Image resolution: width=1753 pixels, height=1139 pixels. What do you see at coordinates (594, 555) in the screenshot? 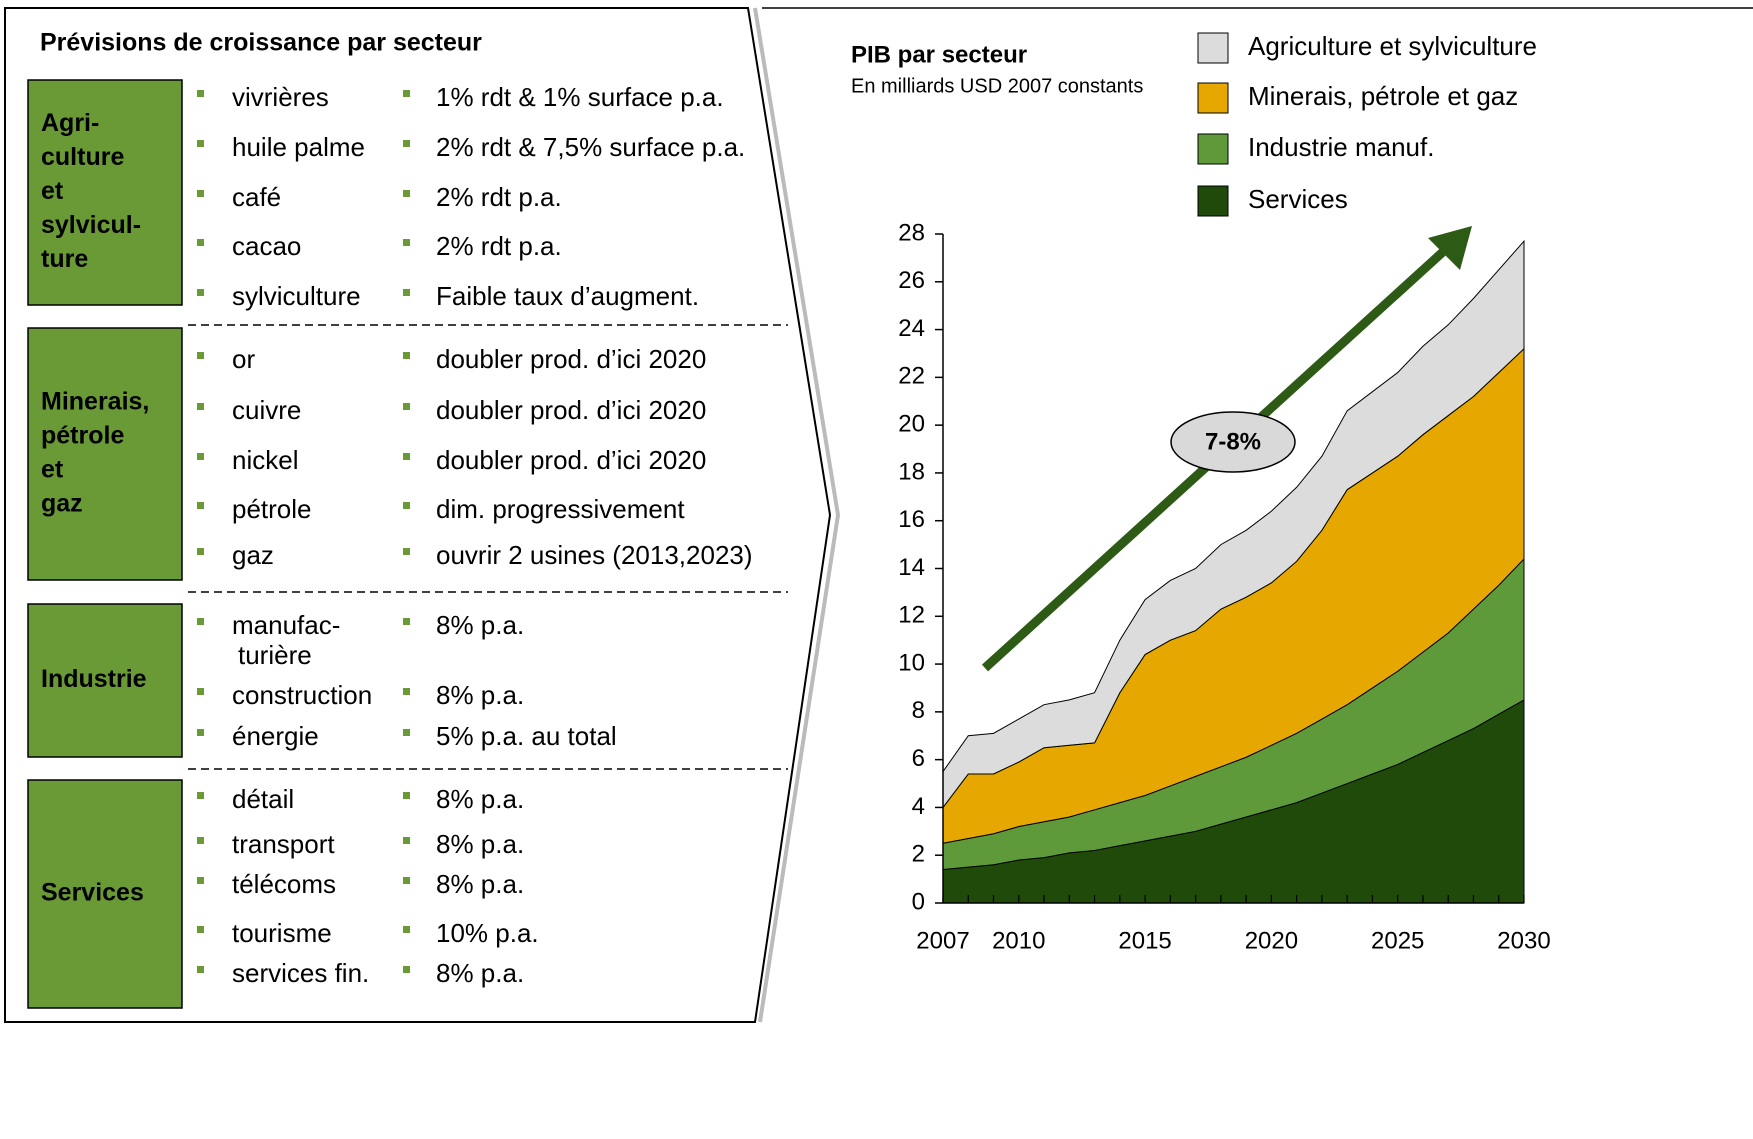
I see `row-projection: ouvrir 2 usines (2013,2023)` at bounding box center [594, 555].